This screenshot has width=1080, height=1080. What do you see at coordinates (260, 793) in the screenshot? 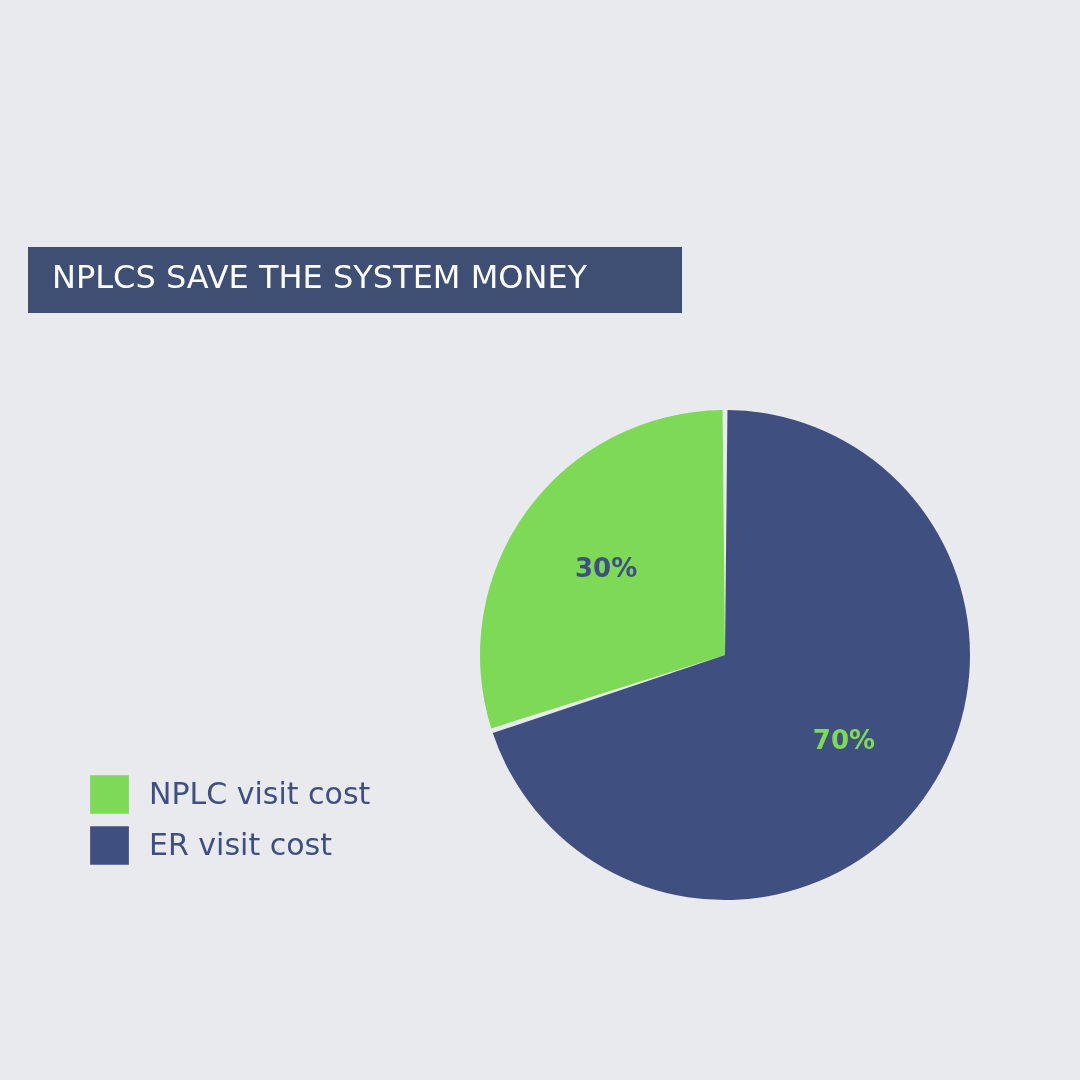
I see `legend-label: NPLC visit cost` at bounding box center [260, 793].